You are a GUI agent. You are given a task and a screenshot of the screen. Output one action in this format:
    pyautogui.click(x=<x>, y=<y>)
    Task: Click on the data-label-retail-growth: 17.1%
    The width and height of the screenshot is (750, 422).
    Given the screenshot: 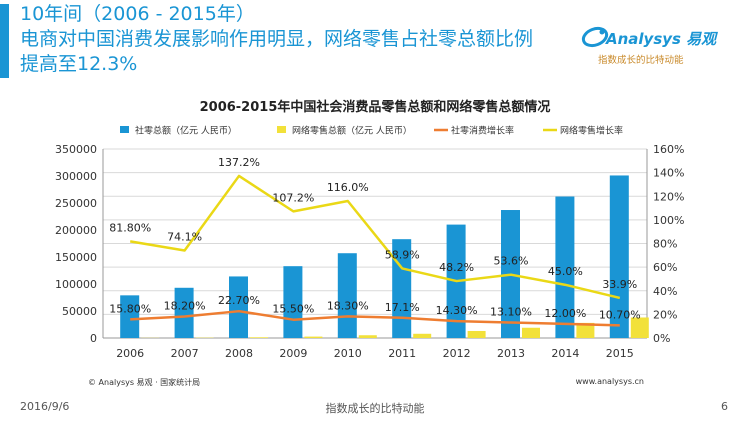 What is the action you would take?
    pyautogui.click(x=402, y=307)
    